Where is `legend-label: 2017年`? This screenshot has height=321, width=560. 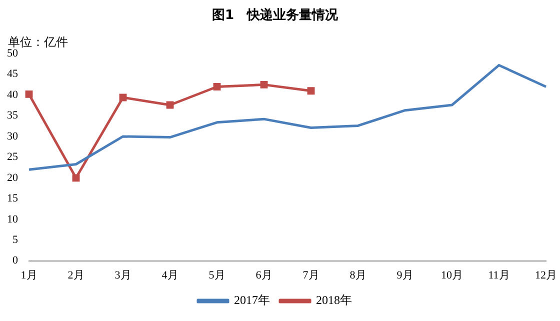
legend-label: 2017年 is located at coordinates (252, 300).